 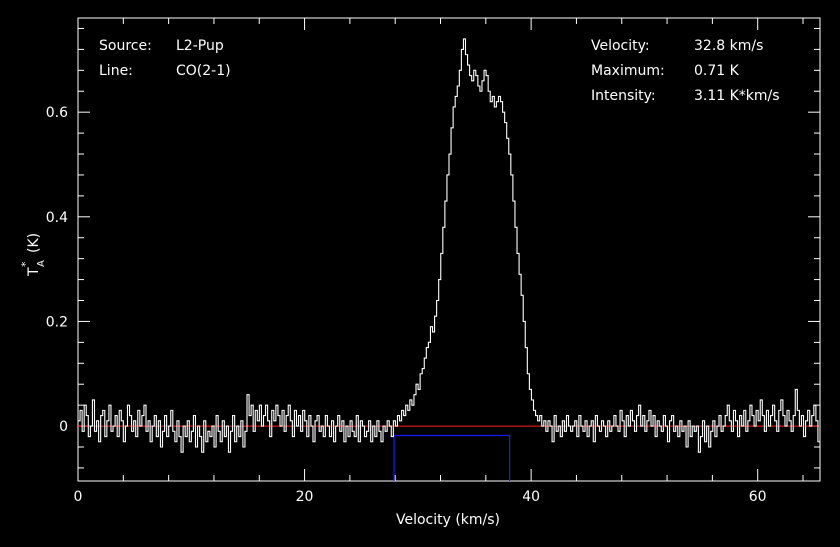 What do you see at coordinates (63, 427) in the screenshot?
I see `y-tick-label: 0` at bounding box center [63, 427].